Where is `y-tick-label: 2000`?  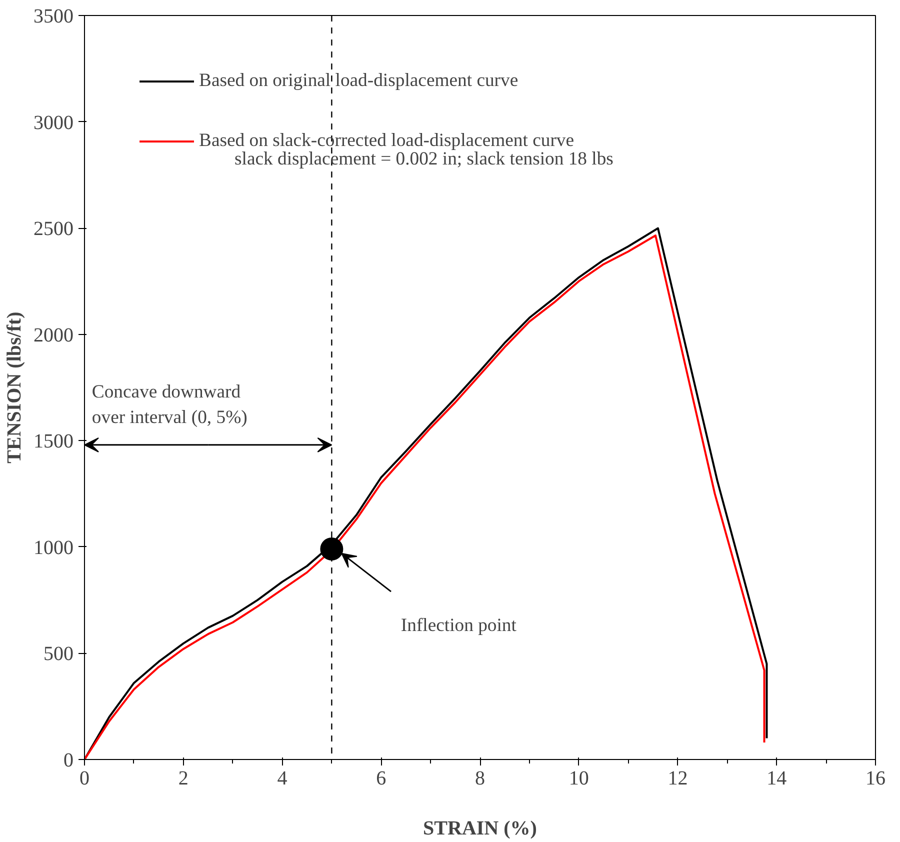 y-tick-label: 2000 is located at coordinates (54, 335).